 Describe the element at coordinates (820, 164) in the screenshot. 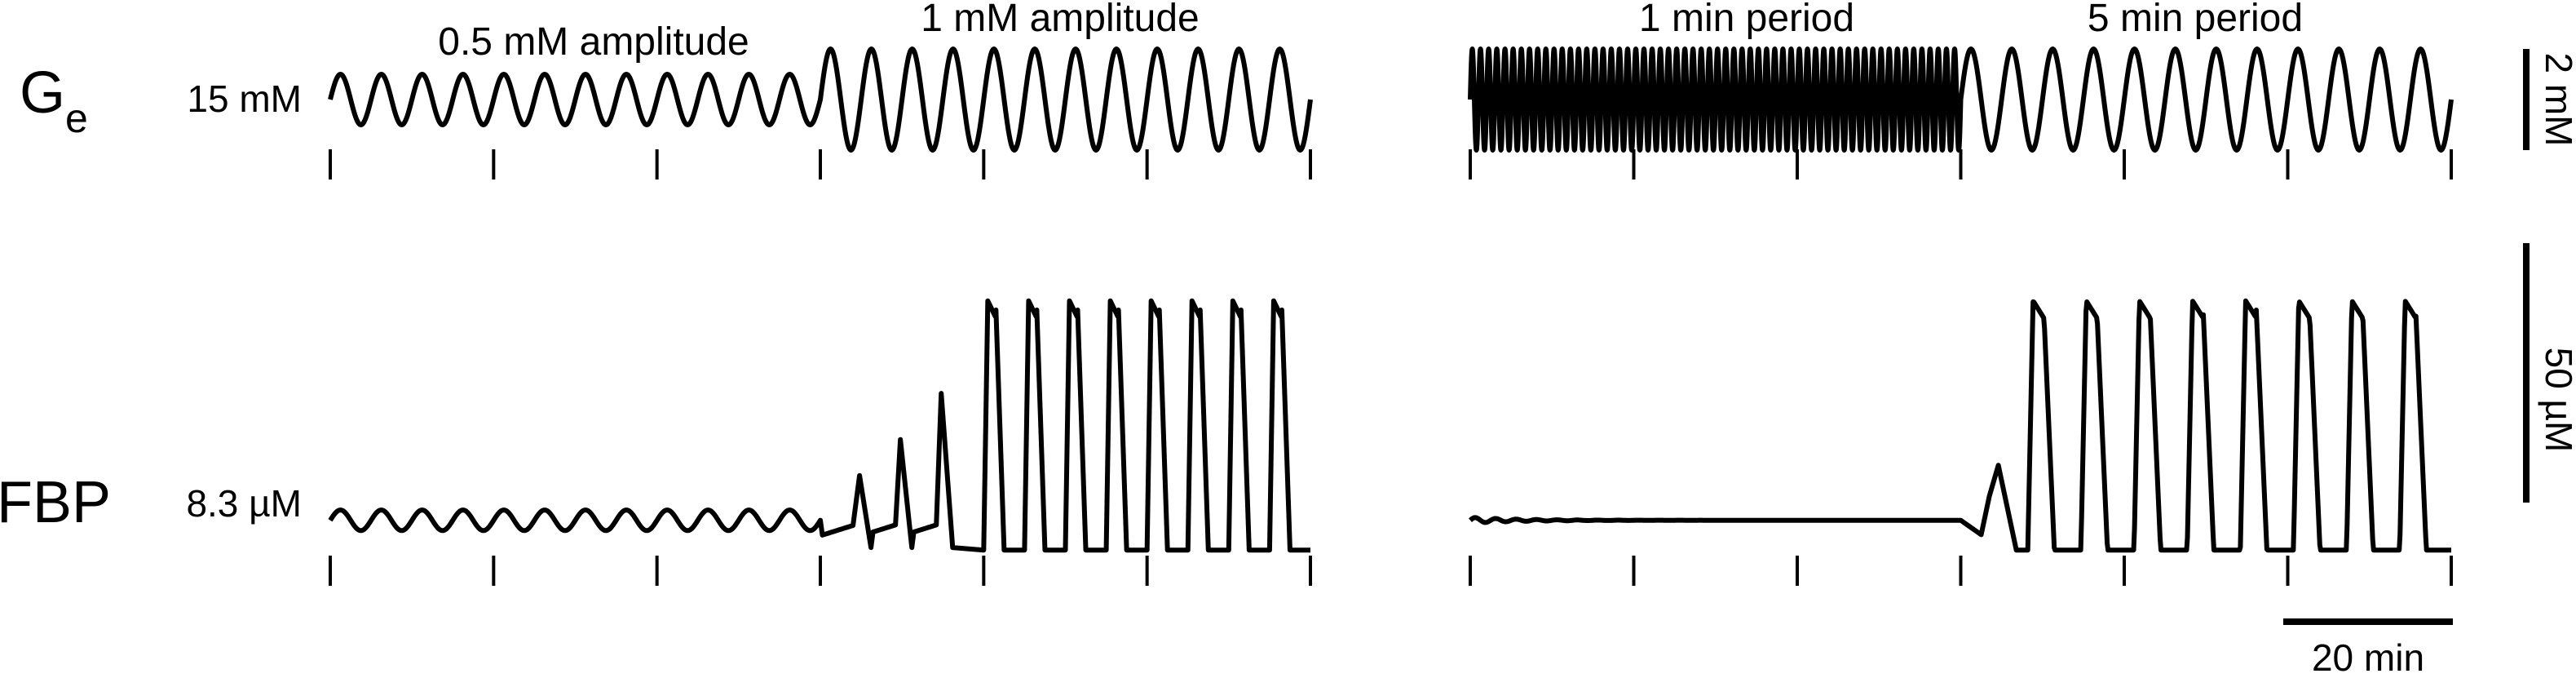

I see `ge-time-ticks-amplitude` at that location.